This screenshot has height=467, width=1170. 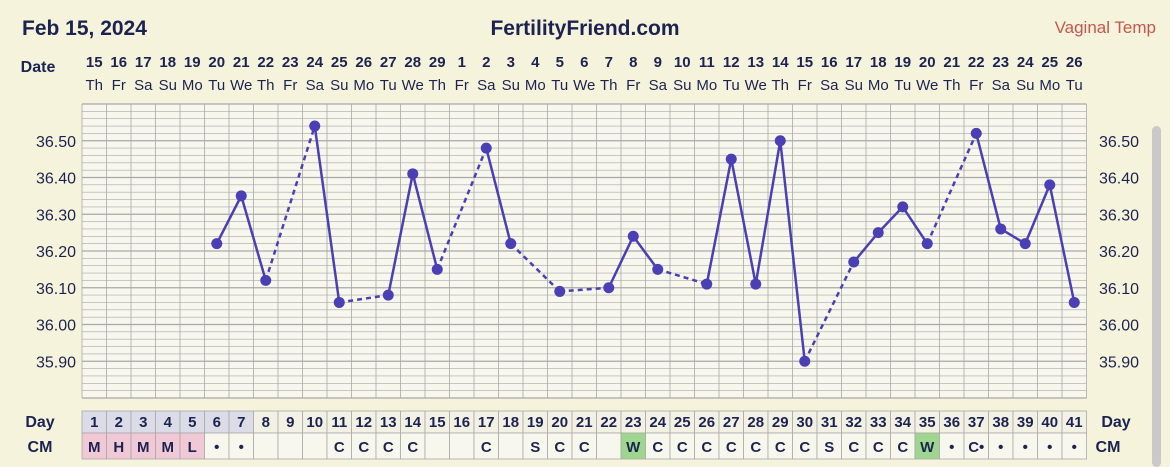 I want to click on cycle-day-label: 11, so click(x=339, y=422).